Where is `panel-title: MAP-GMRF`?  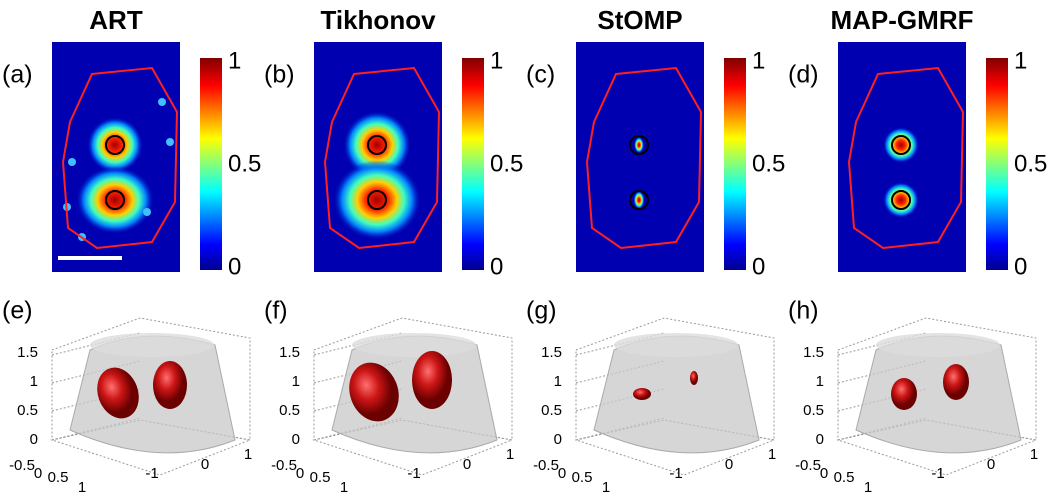
panel-title: MAP-GMRF is located at coordinates (902, 20).